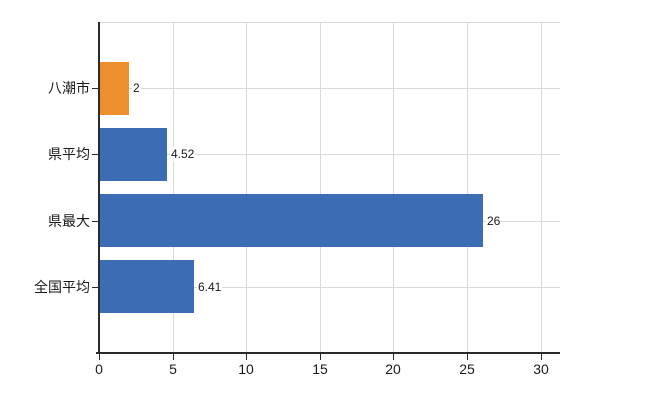 The image size is (650, 400). What do you see at coordinates (541, 369) in the screenshot?
I see `x-axis-tick-label: 30` at bounding box center [541, 369].